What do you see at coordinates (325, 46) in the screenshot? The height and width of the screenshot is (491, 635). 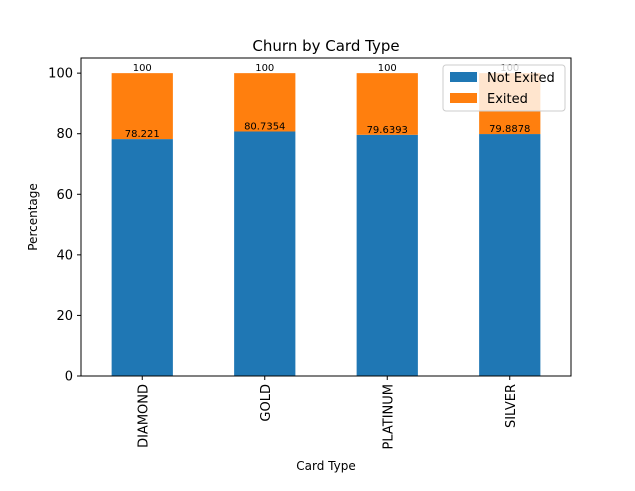 I see `chart-title: Churn by Card Type` at bounding box center [325, 46].